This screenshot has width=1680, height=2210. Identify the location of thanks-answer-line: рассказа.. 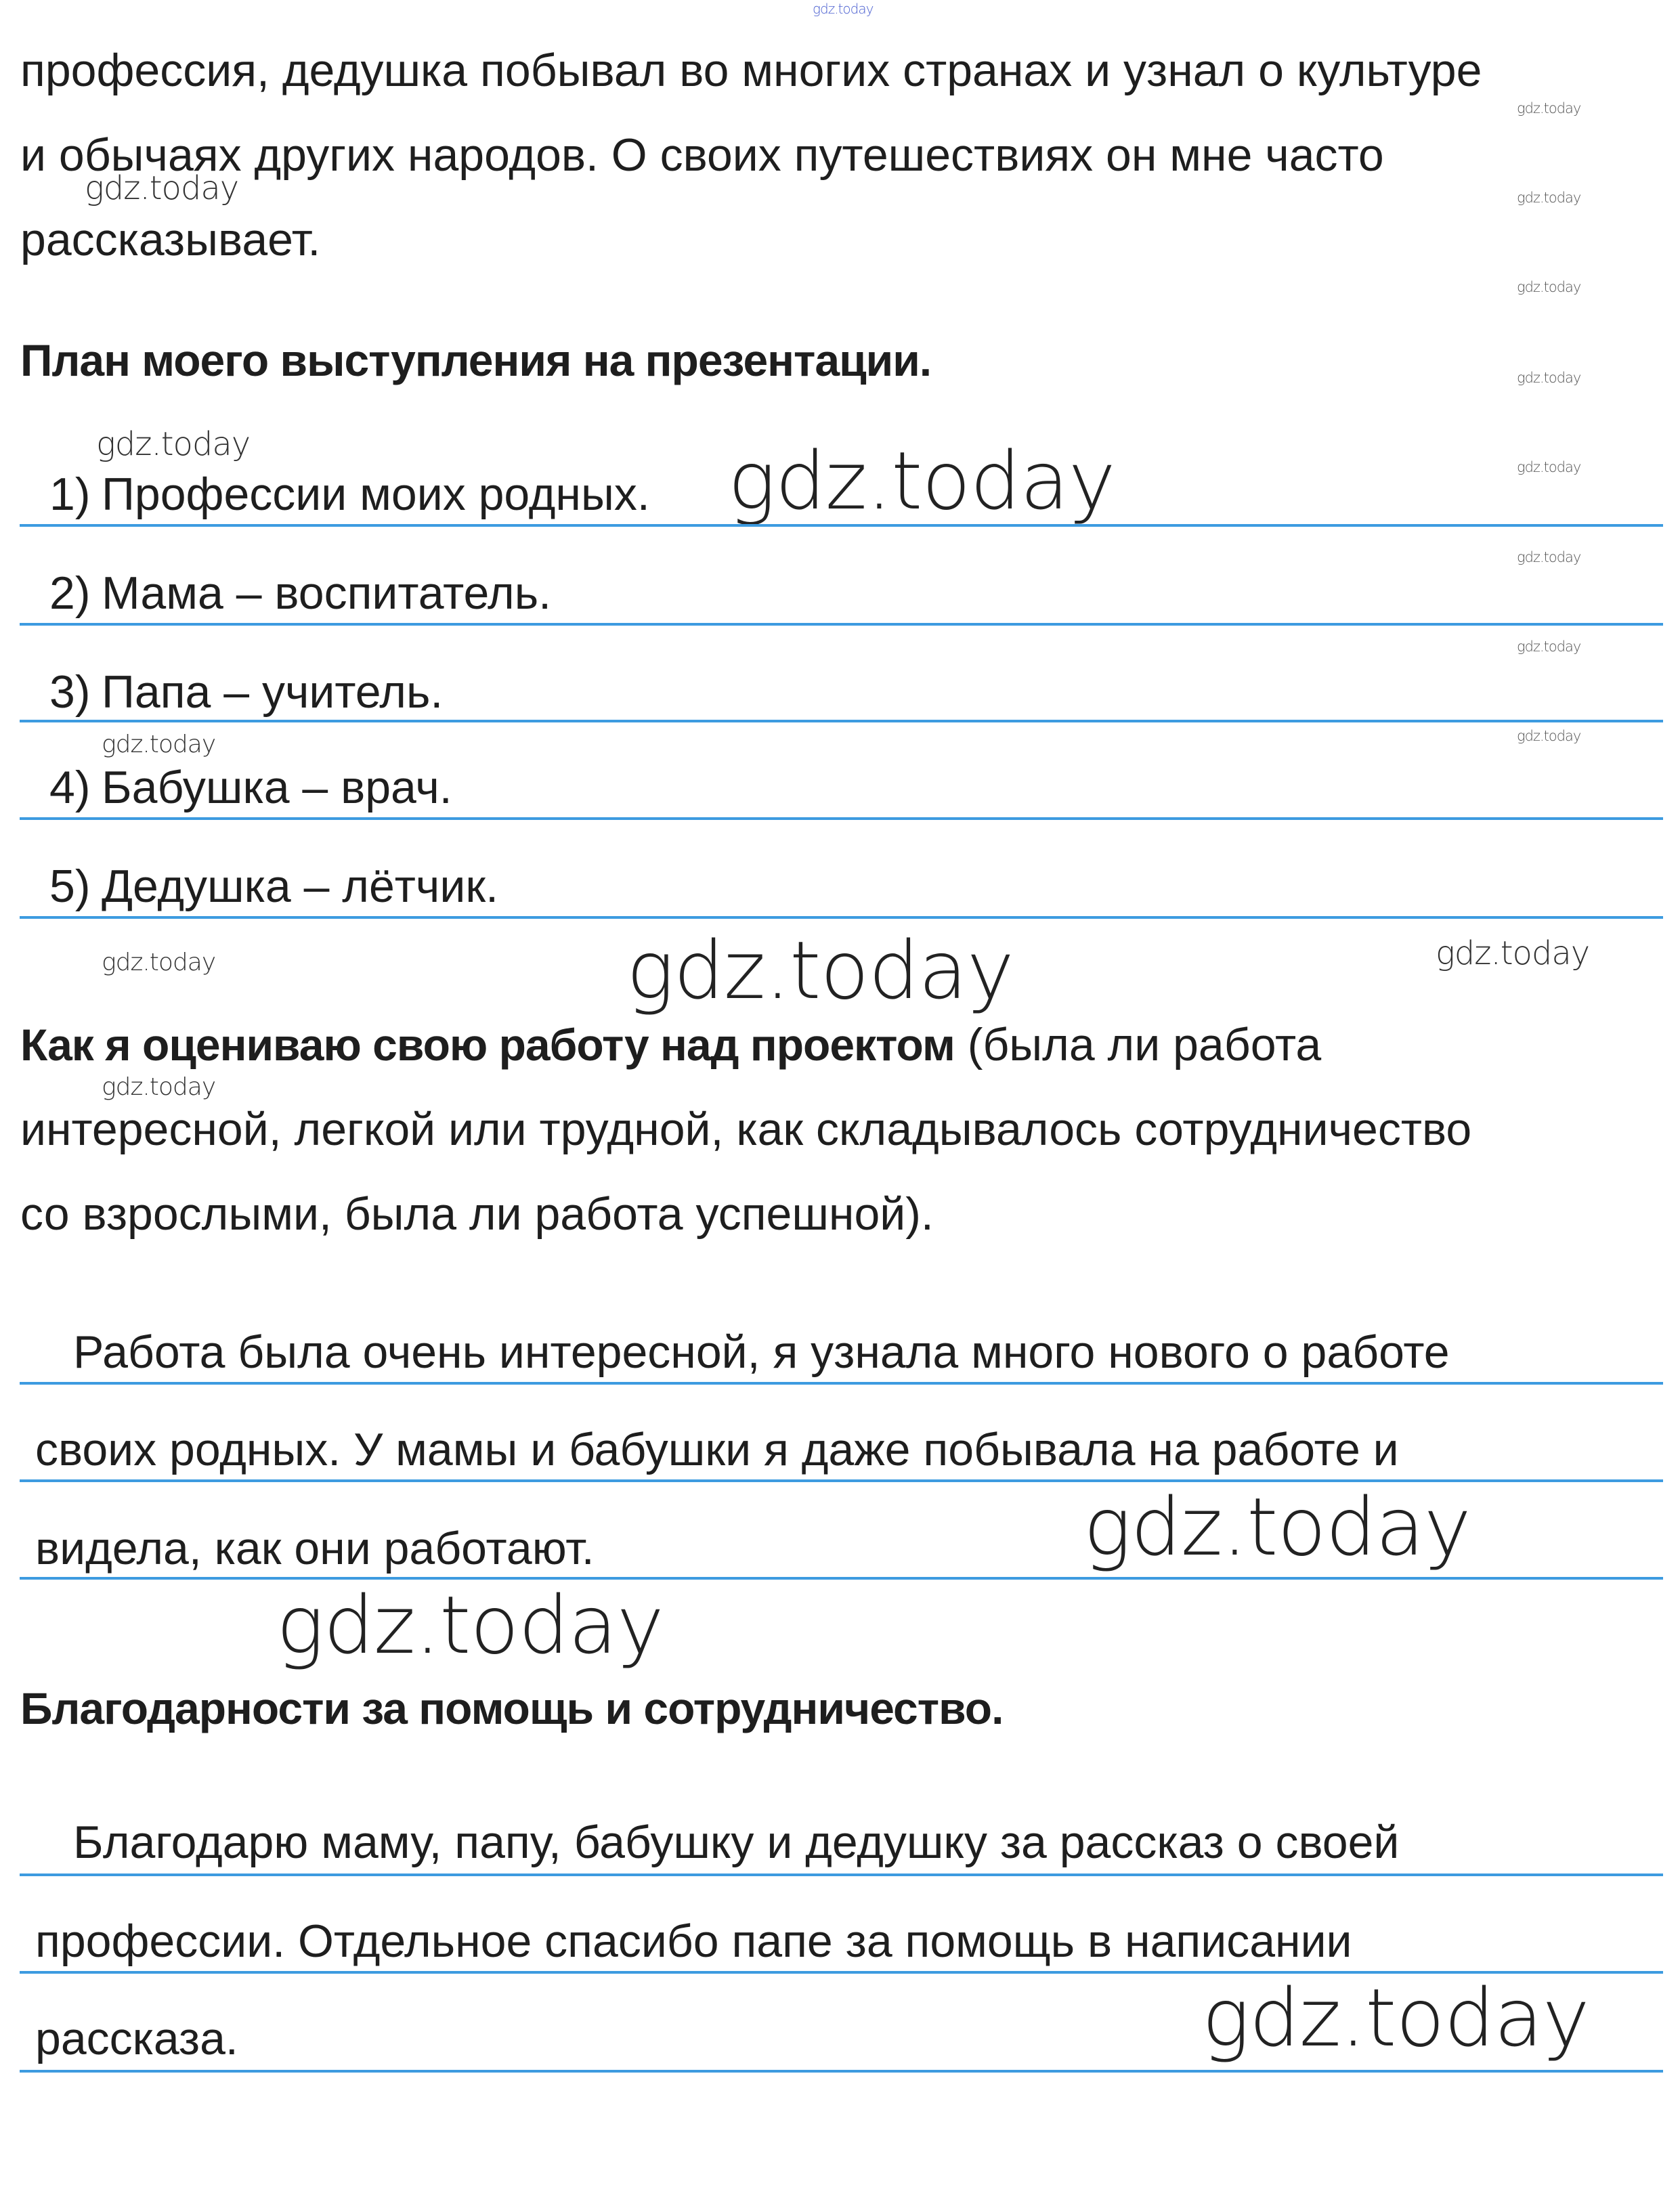
(136, 2039).